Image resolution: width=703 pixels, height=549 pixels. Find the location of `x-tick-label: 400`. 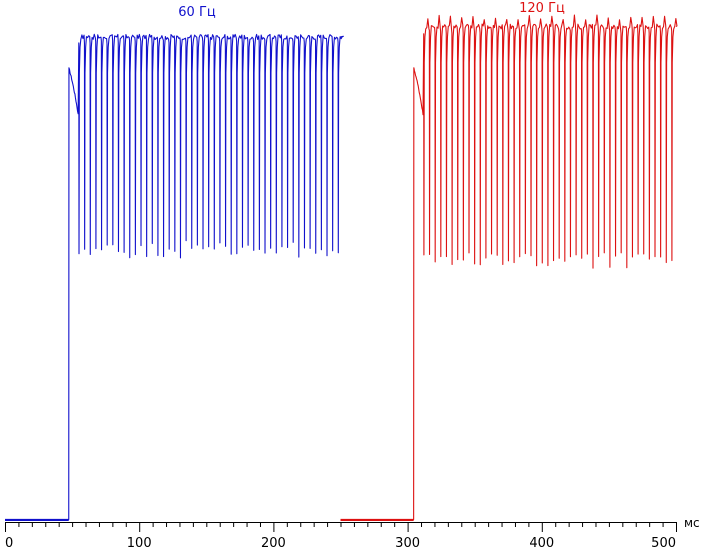

x-tick-label: 400 is located at coordinates (541, 542).